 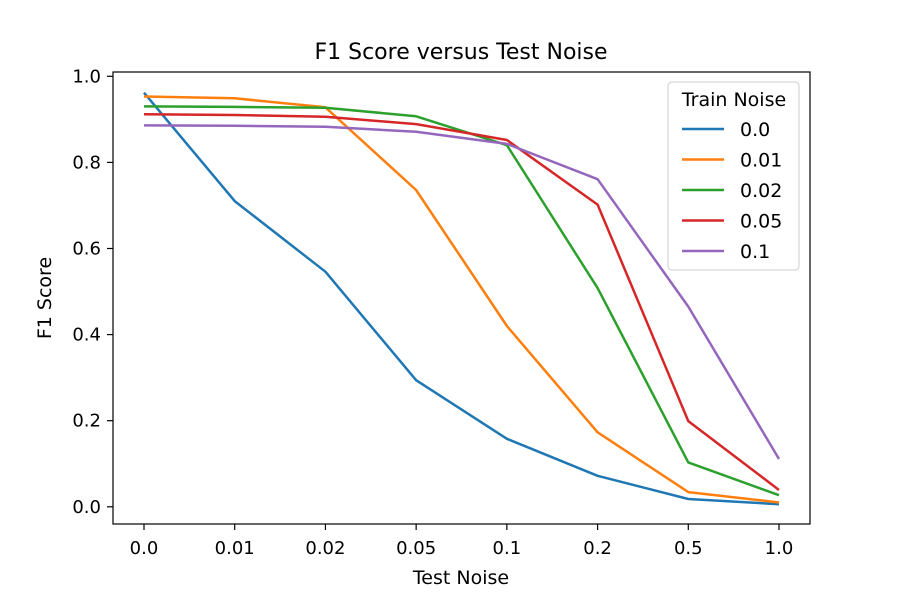 What do you see at coordinates (507, 548) in the screenshot?
I see `x-tick-label: 0.1` at bounding box center [507, 548].